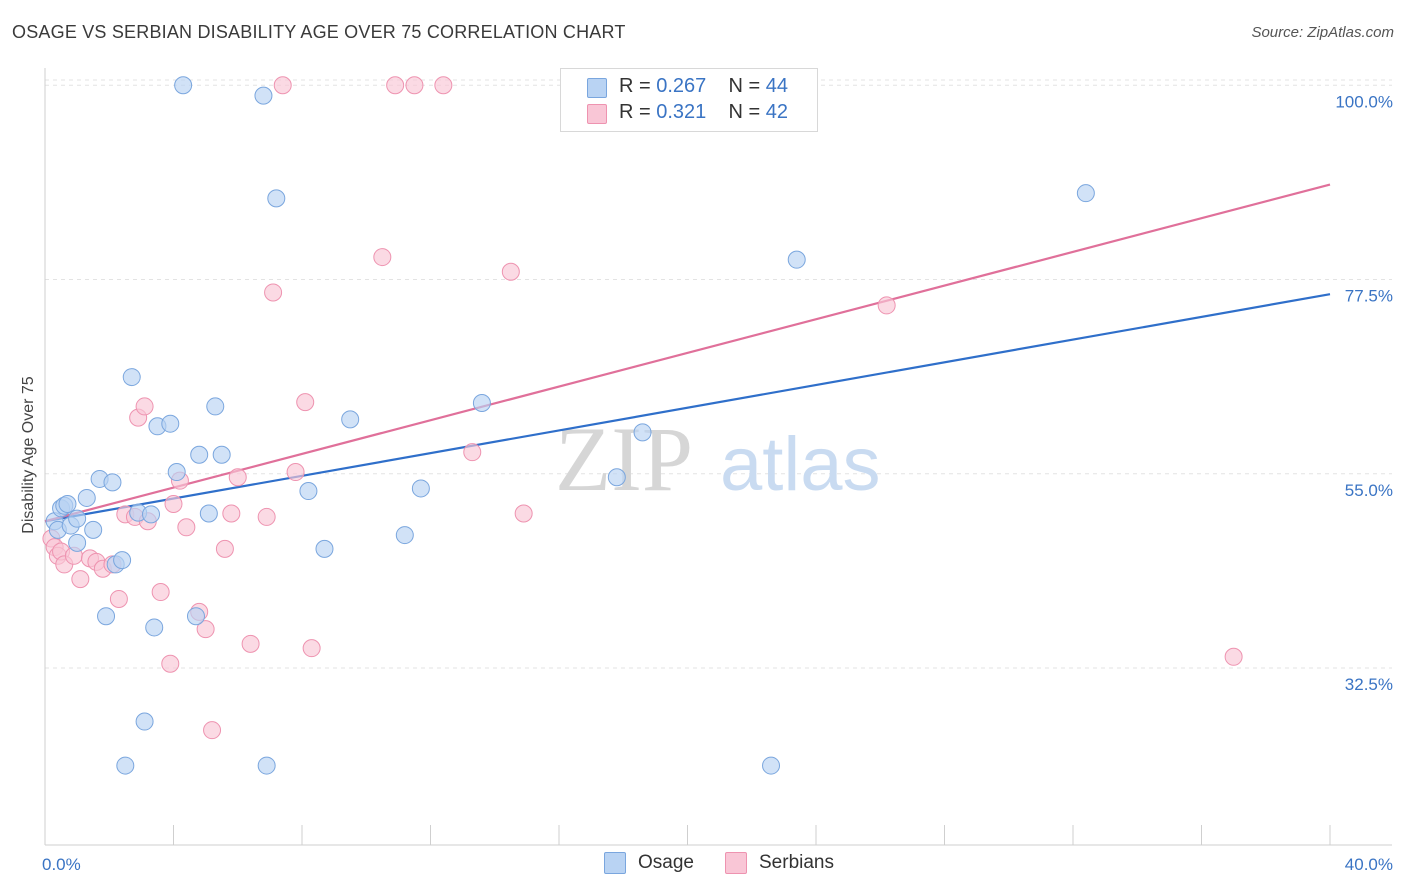 Image resolution: width=1406 pixels, height=892 pixels. What do you see at coordinates (615, 863) in the screenshot?
I see `osage-legend-swatch` at bounding box center [615, 863].